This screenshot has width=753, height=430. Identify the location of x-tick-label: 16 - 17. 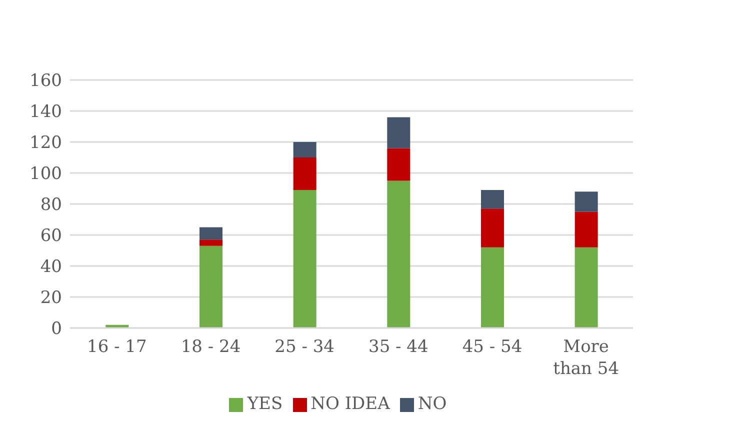
(117, 347).